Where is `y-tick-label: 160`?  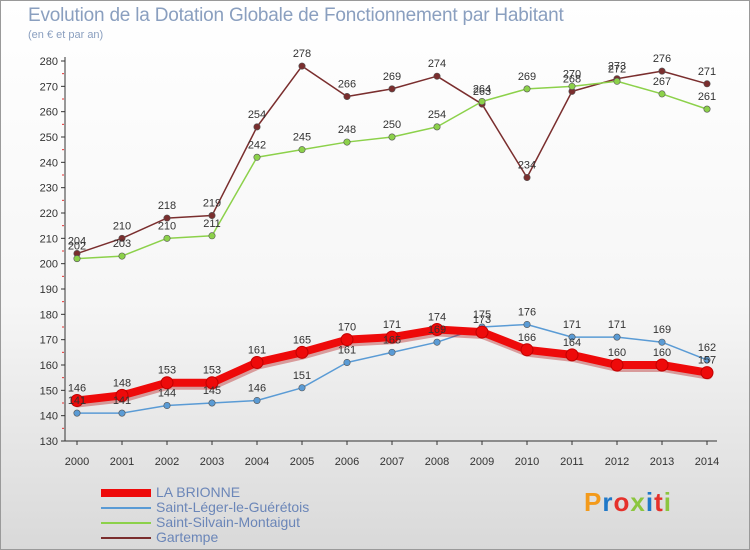 y-tick-label: 160 is located at coordinates (49, 366).